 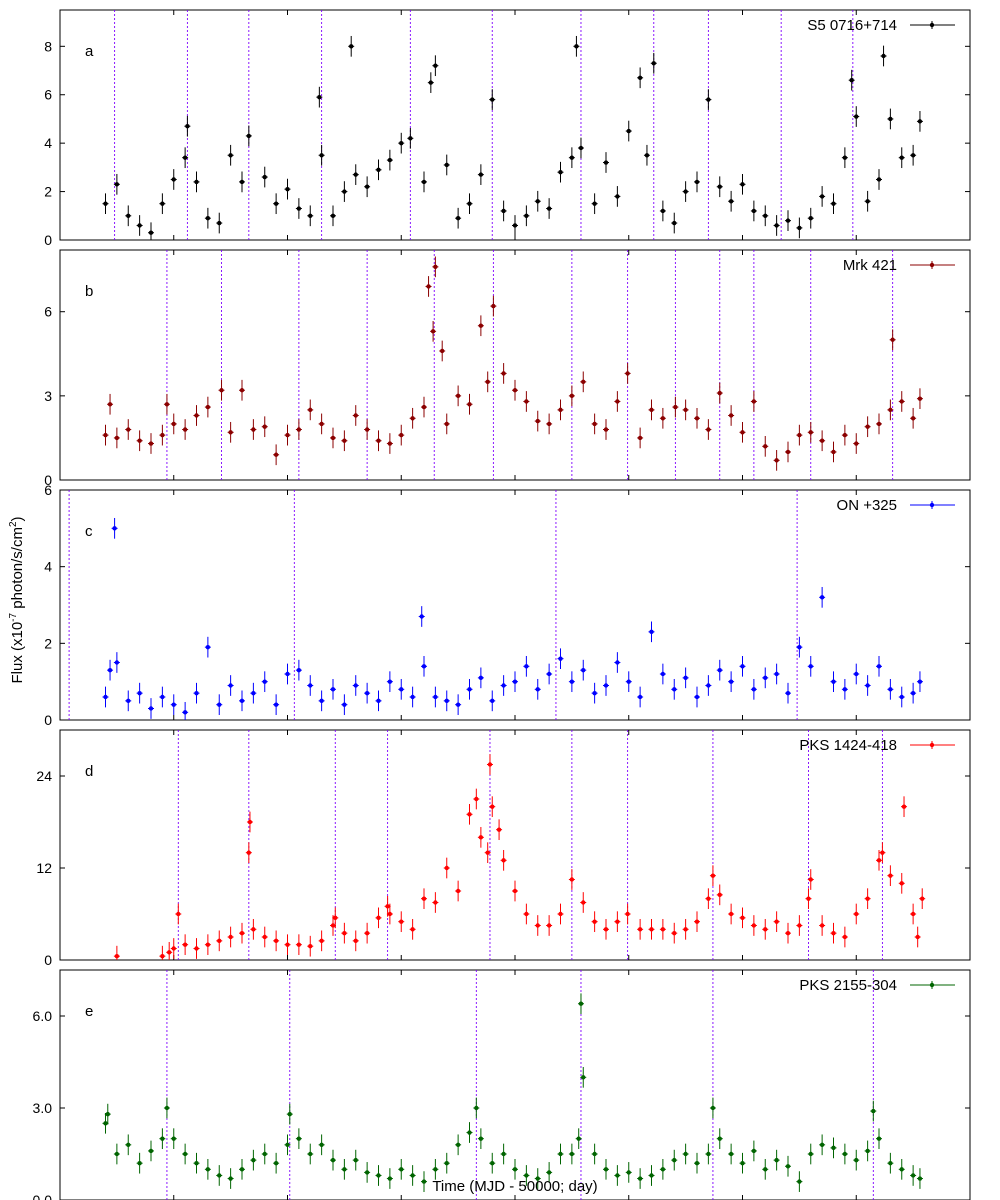 I want to click on legend: PKS 2155-304, so click(x=877, y=985).